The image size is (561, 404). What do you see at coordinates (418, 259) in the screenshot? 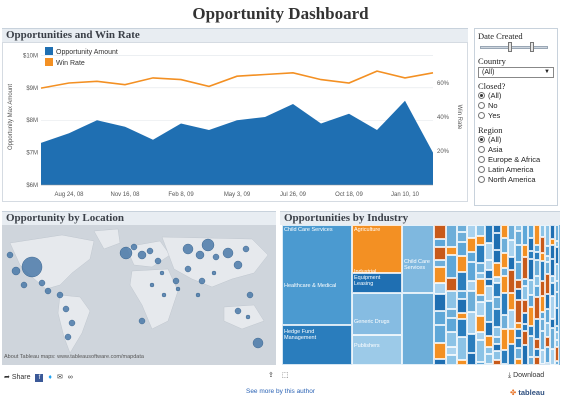
I see `tm-childcare2` at bounding box center [418, 259].